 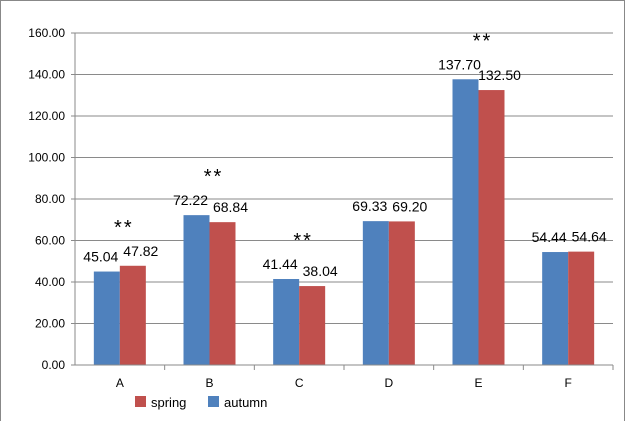 What do you see at coordinates (50, 241) in the screenshot?
I see `y-tick-label: 60.00` at bounding box center [50, 241].